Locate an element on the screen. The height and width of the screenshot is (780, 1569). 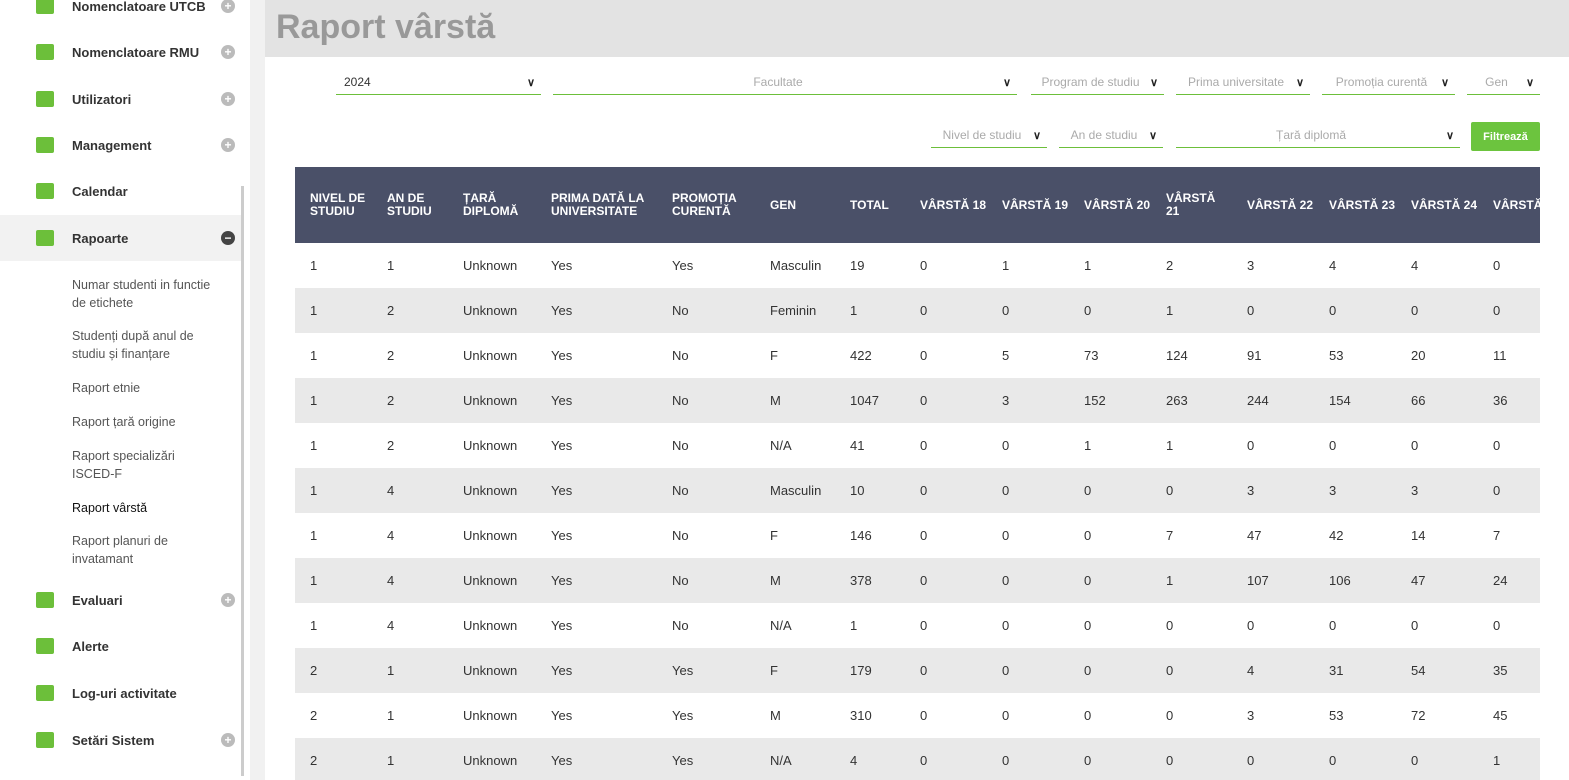
table-cell: 24 is located at coordinates (1509, 580).